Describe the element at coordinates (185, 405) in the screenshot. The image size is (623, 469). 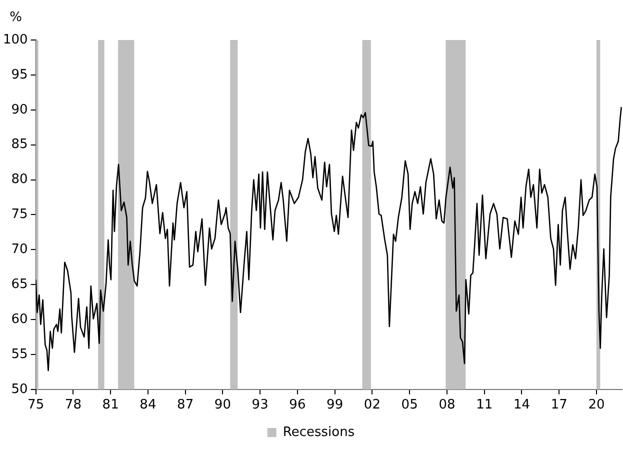
I see `x-tick-label: 87` at that location.